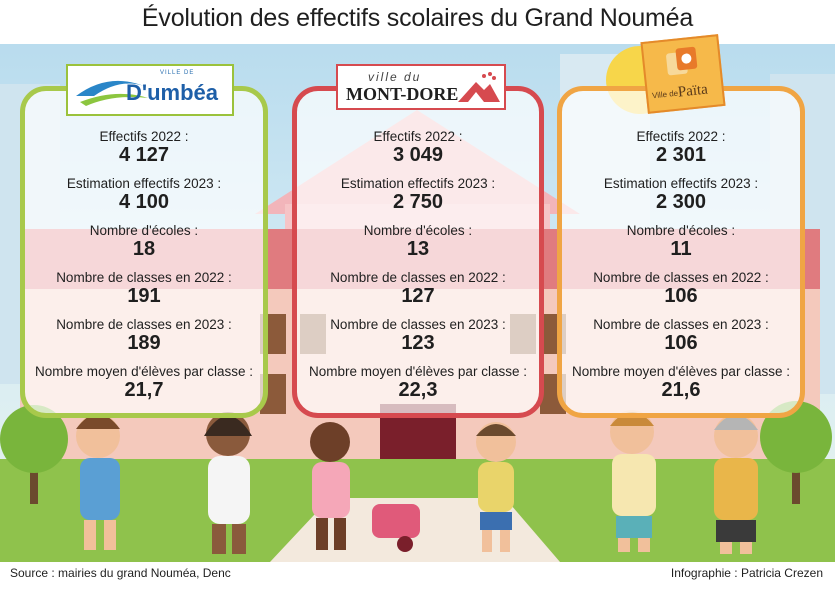 The image size is (835, 616). I want to click on stat-eleves-par-classe: Nombre moyen d'élèves par classe : 21,6, so click(681, 382).